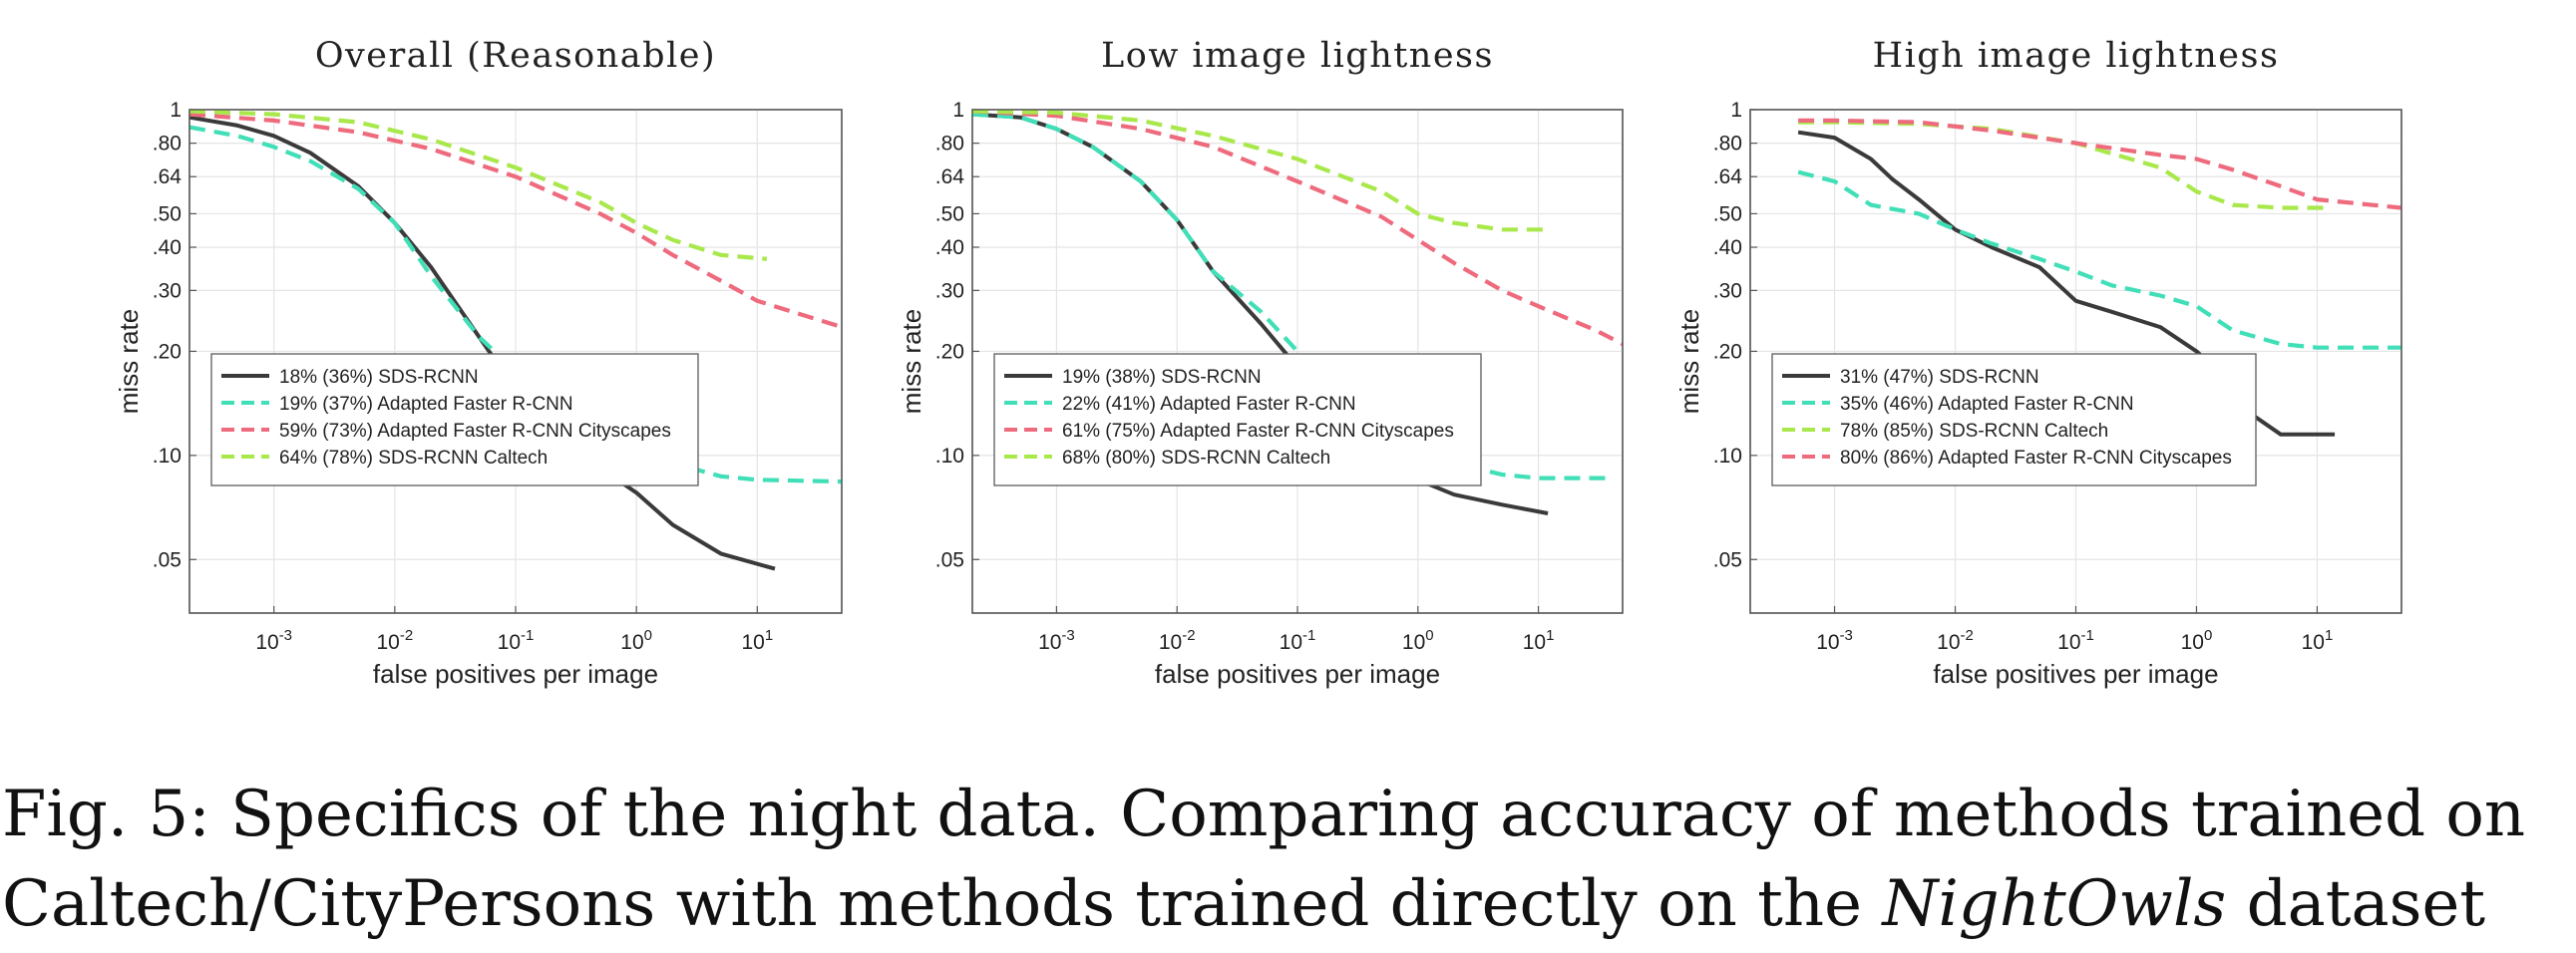 The image size is (2576, 953). Describe the element at coordinates (379, 377) in the screenshot. I see `legend-label: 18% (36%) SDS-RCNN` at that location.